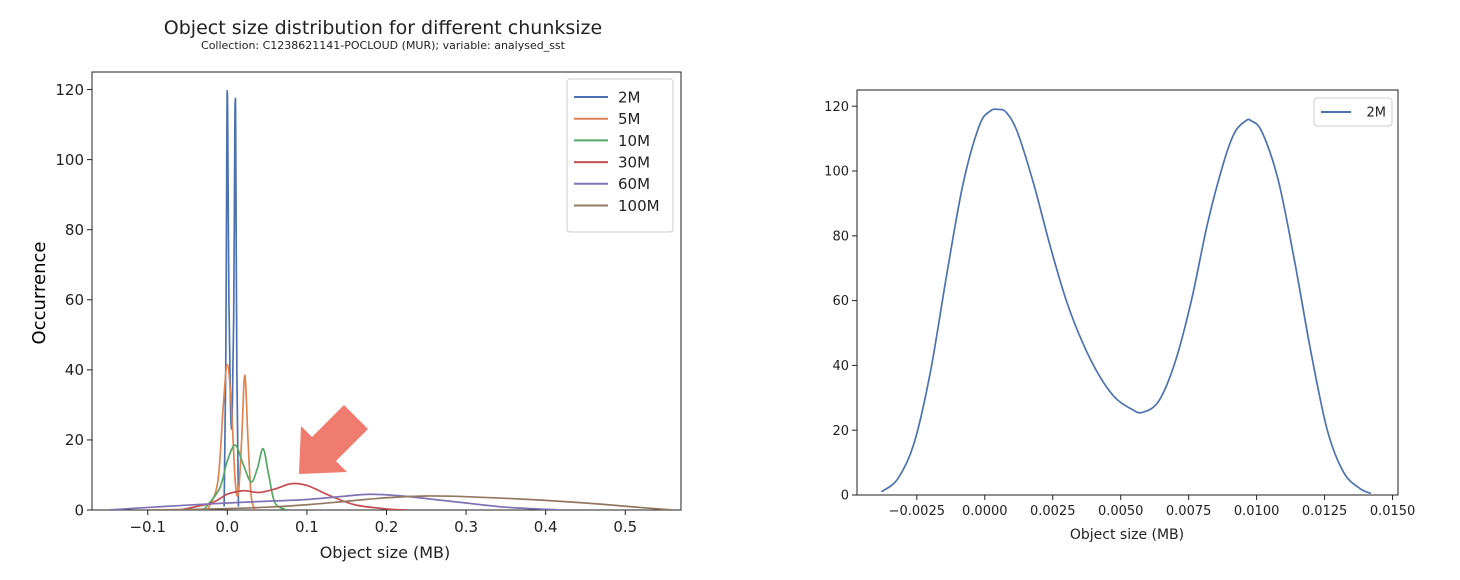 The height and width of the screenshot is (580, 1460). I want to click on x-tick-label: 0.0075, so click(1189, 511).